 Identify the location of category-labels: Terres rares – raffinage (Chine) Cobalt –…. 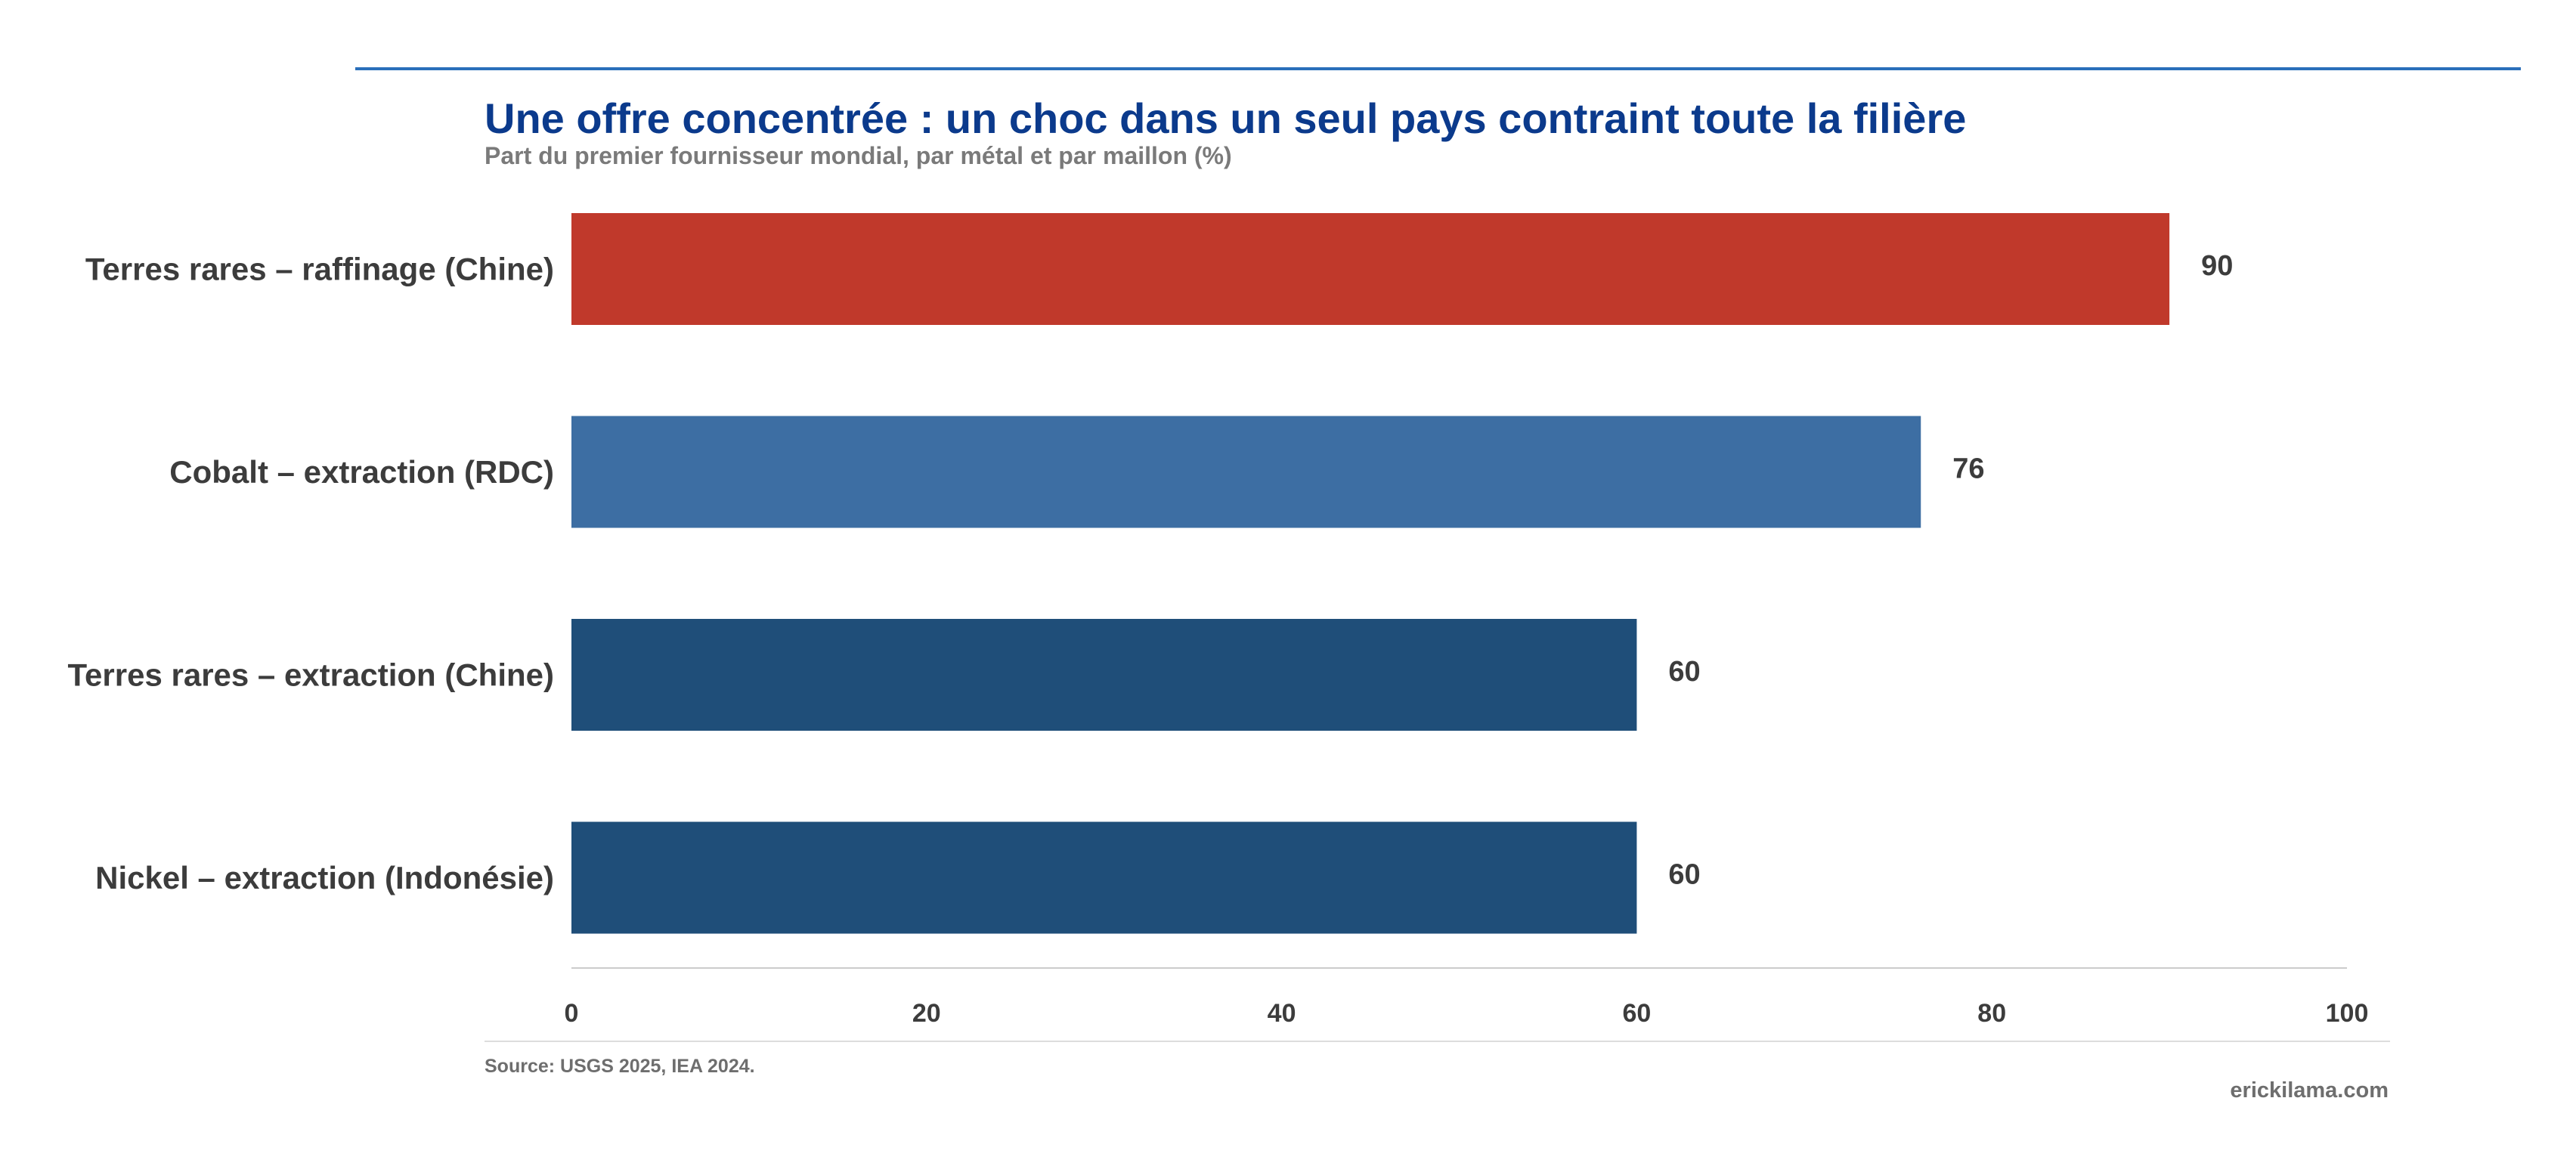
(311, 574).